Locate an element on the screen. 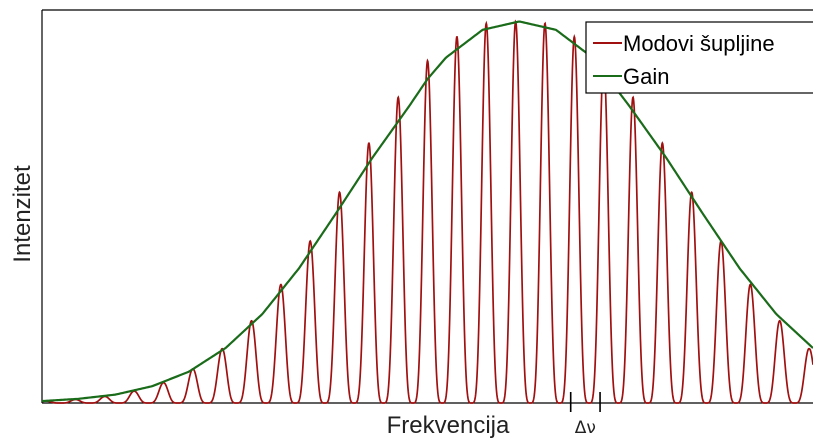 The image size is (813, 439). mode-spacing-marker is located at coordinates (585, 402).